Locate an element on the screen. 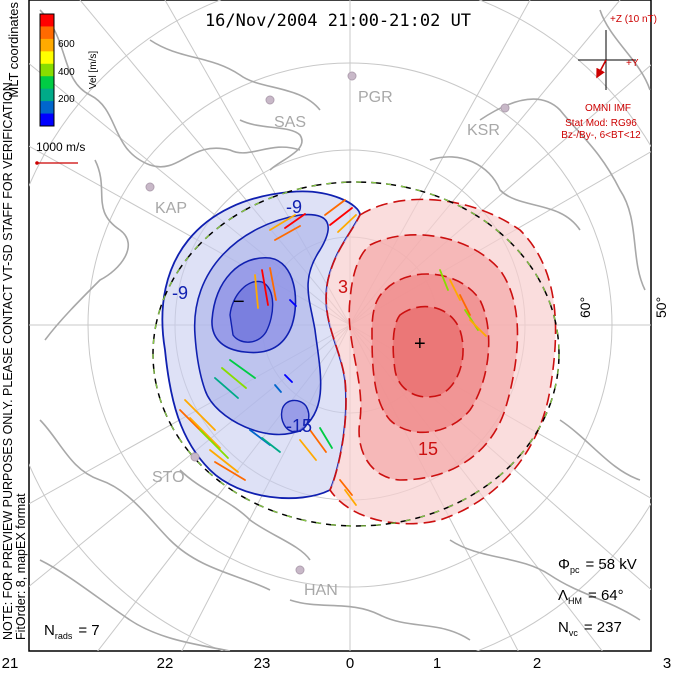 Image resolution: width=680 pixels, height=674 pixels. imf-y-label: +Y is located at coordinates (632, 63).